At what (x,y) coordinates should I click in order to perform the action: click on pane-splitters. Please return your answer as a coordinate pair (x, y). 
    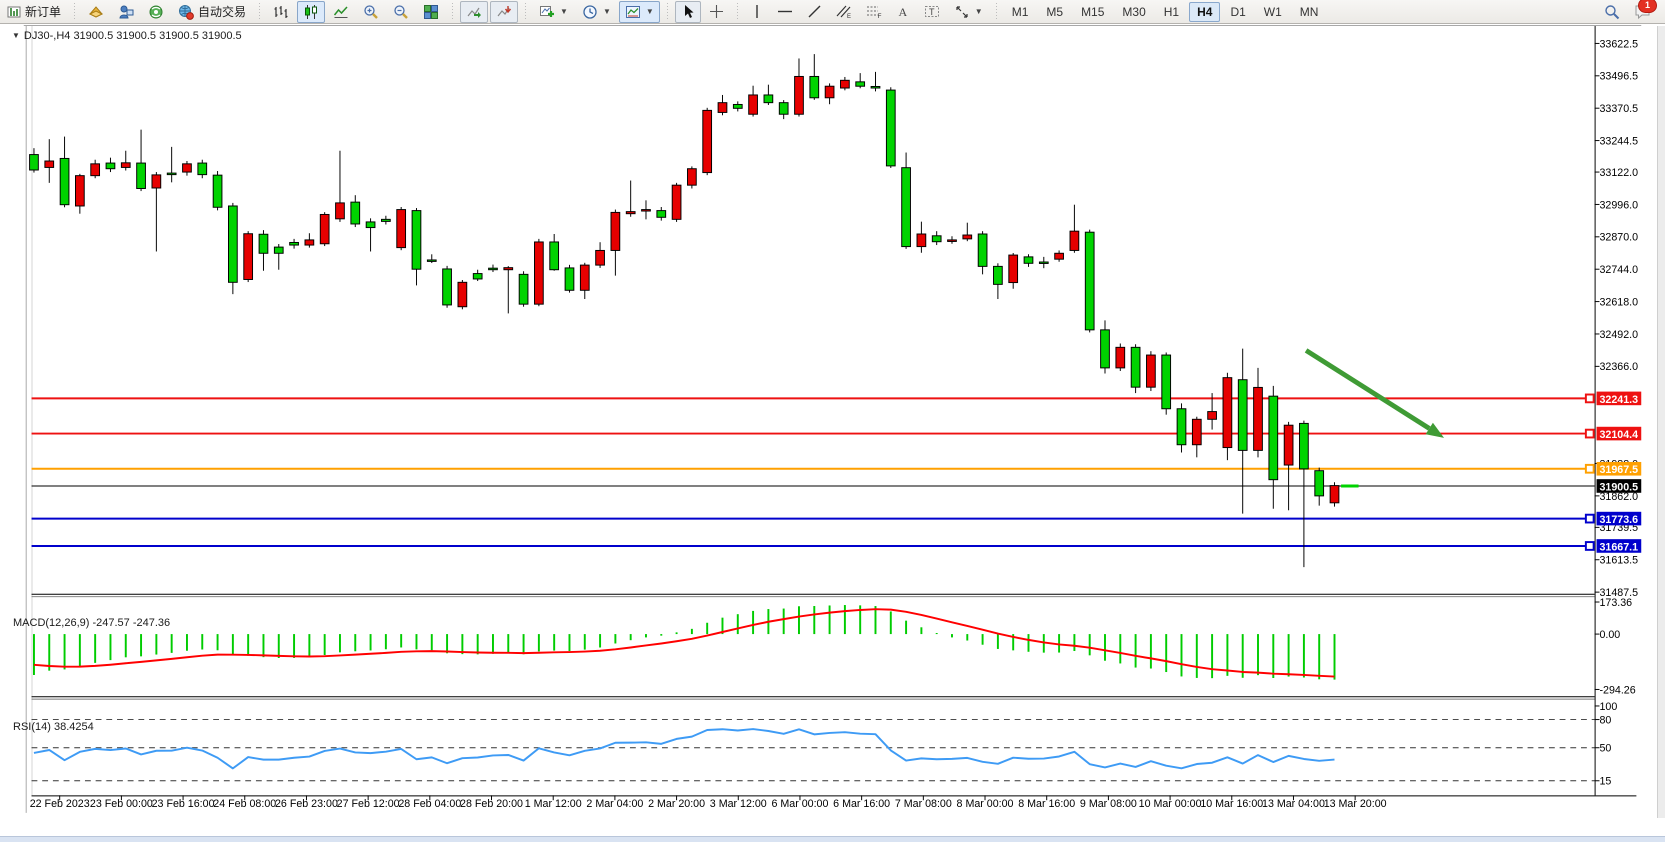
    Looking at the image, I should click on (813, 646).